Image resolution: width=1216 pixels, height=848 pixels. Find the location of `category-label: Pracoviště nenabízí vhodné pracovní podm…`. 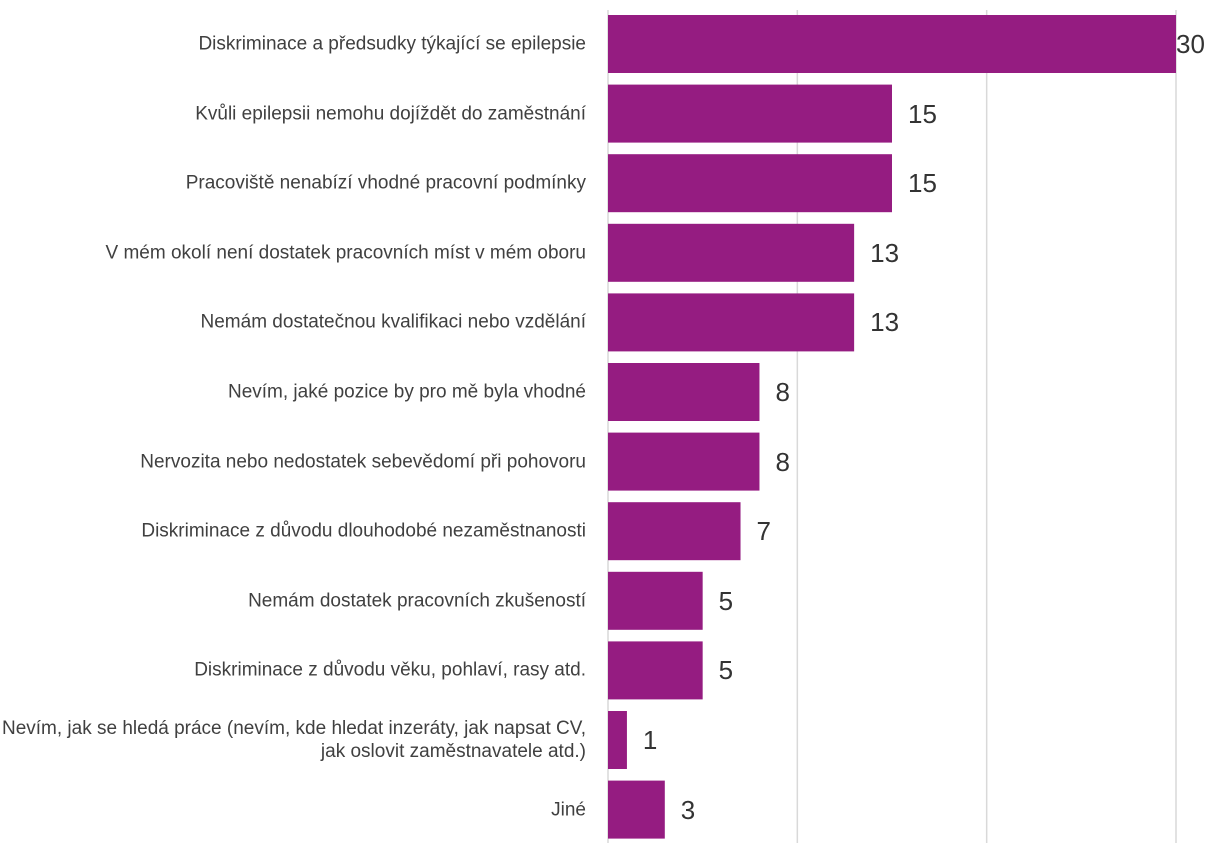

category-label: Pracoviště nenabízí vhodné pracovní podm… is located at coordinates (385, 183).